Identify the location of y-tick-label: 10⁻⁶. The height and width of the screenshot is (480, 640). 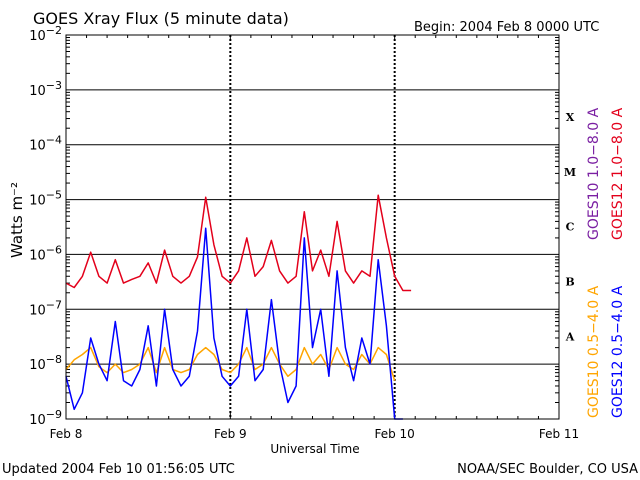
(45, 253).